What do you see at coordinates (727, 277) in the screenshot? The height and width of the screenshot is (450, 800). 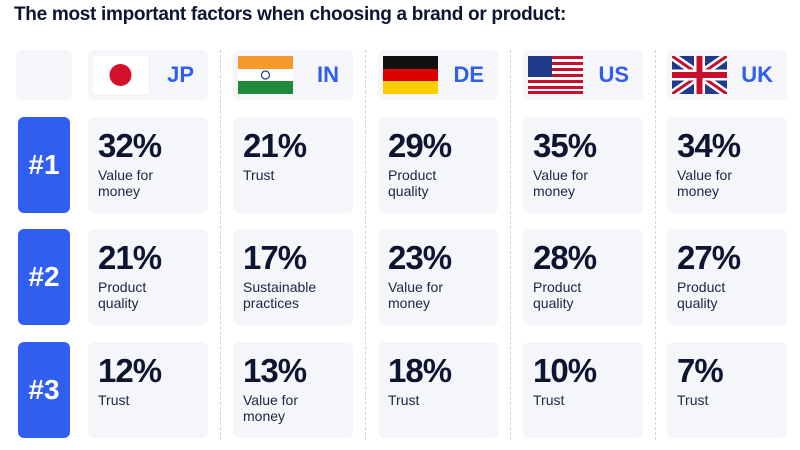 I see `factor-cell: 27% Product quality` at bounding box center [727, 277].